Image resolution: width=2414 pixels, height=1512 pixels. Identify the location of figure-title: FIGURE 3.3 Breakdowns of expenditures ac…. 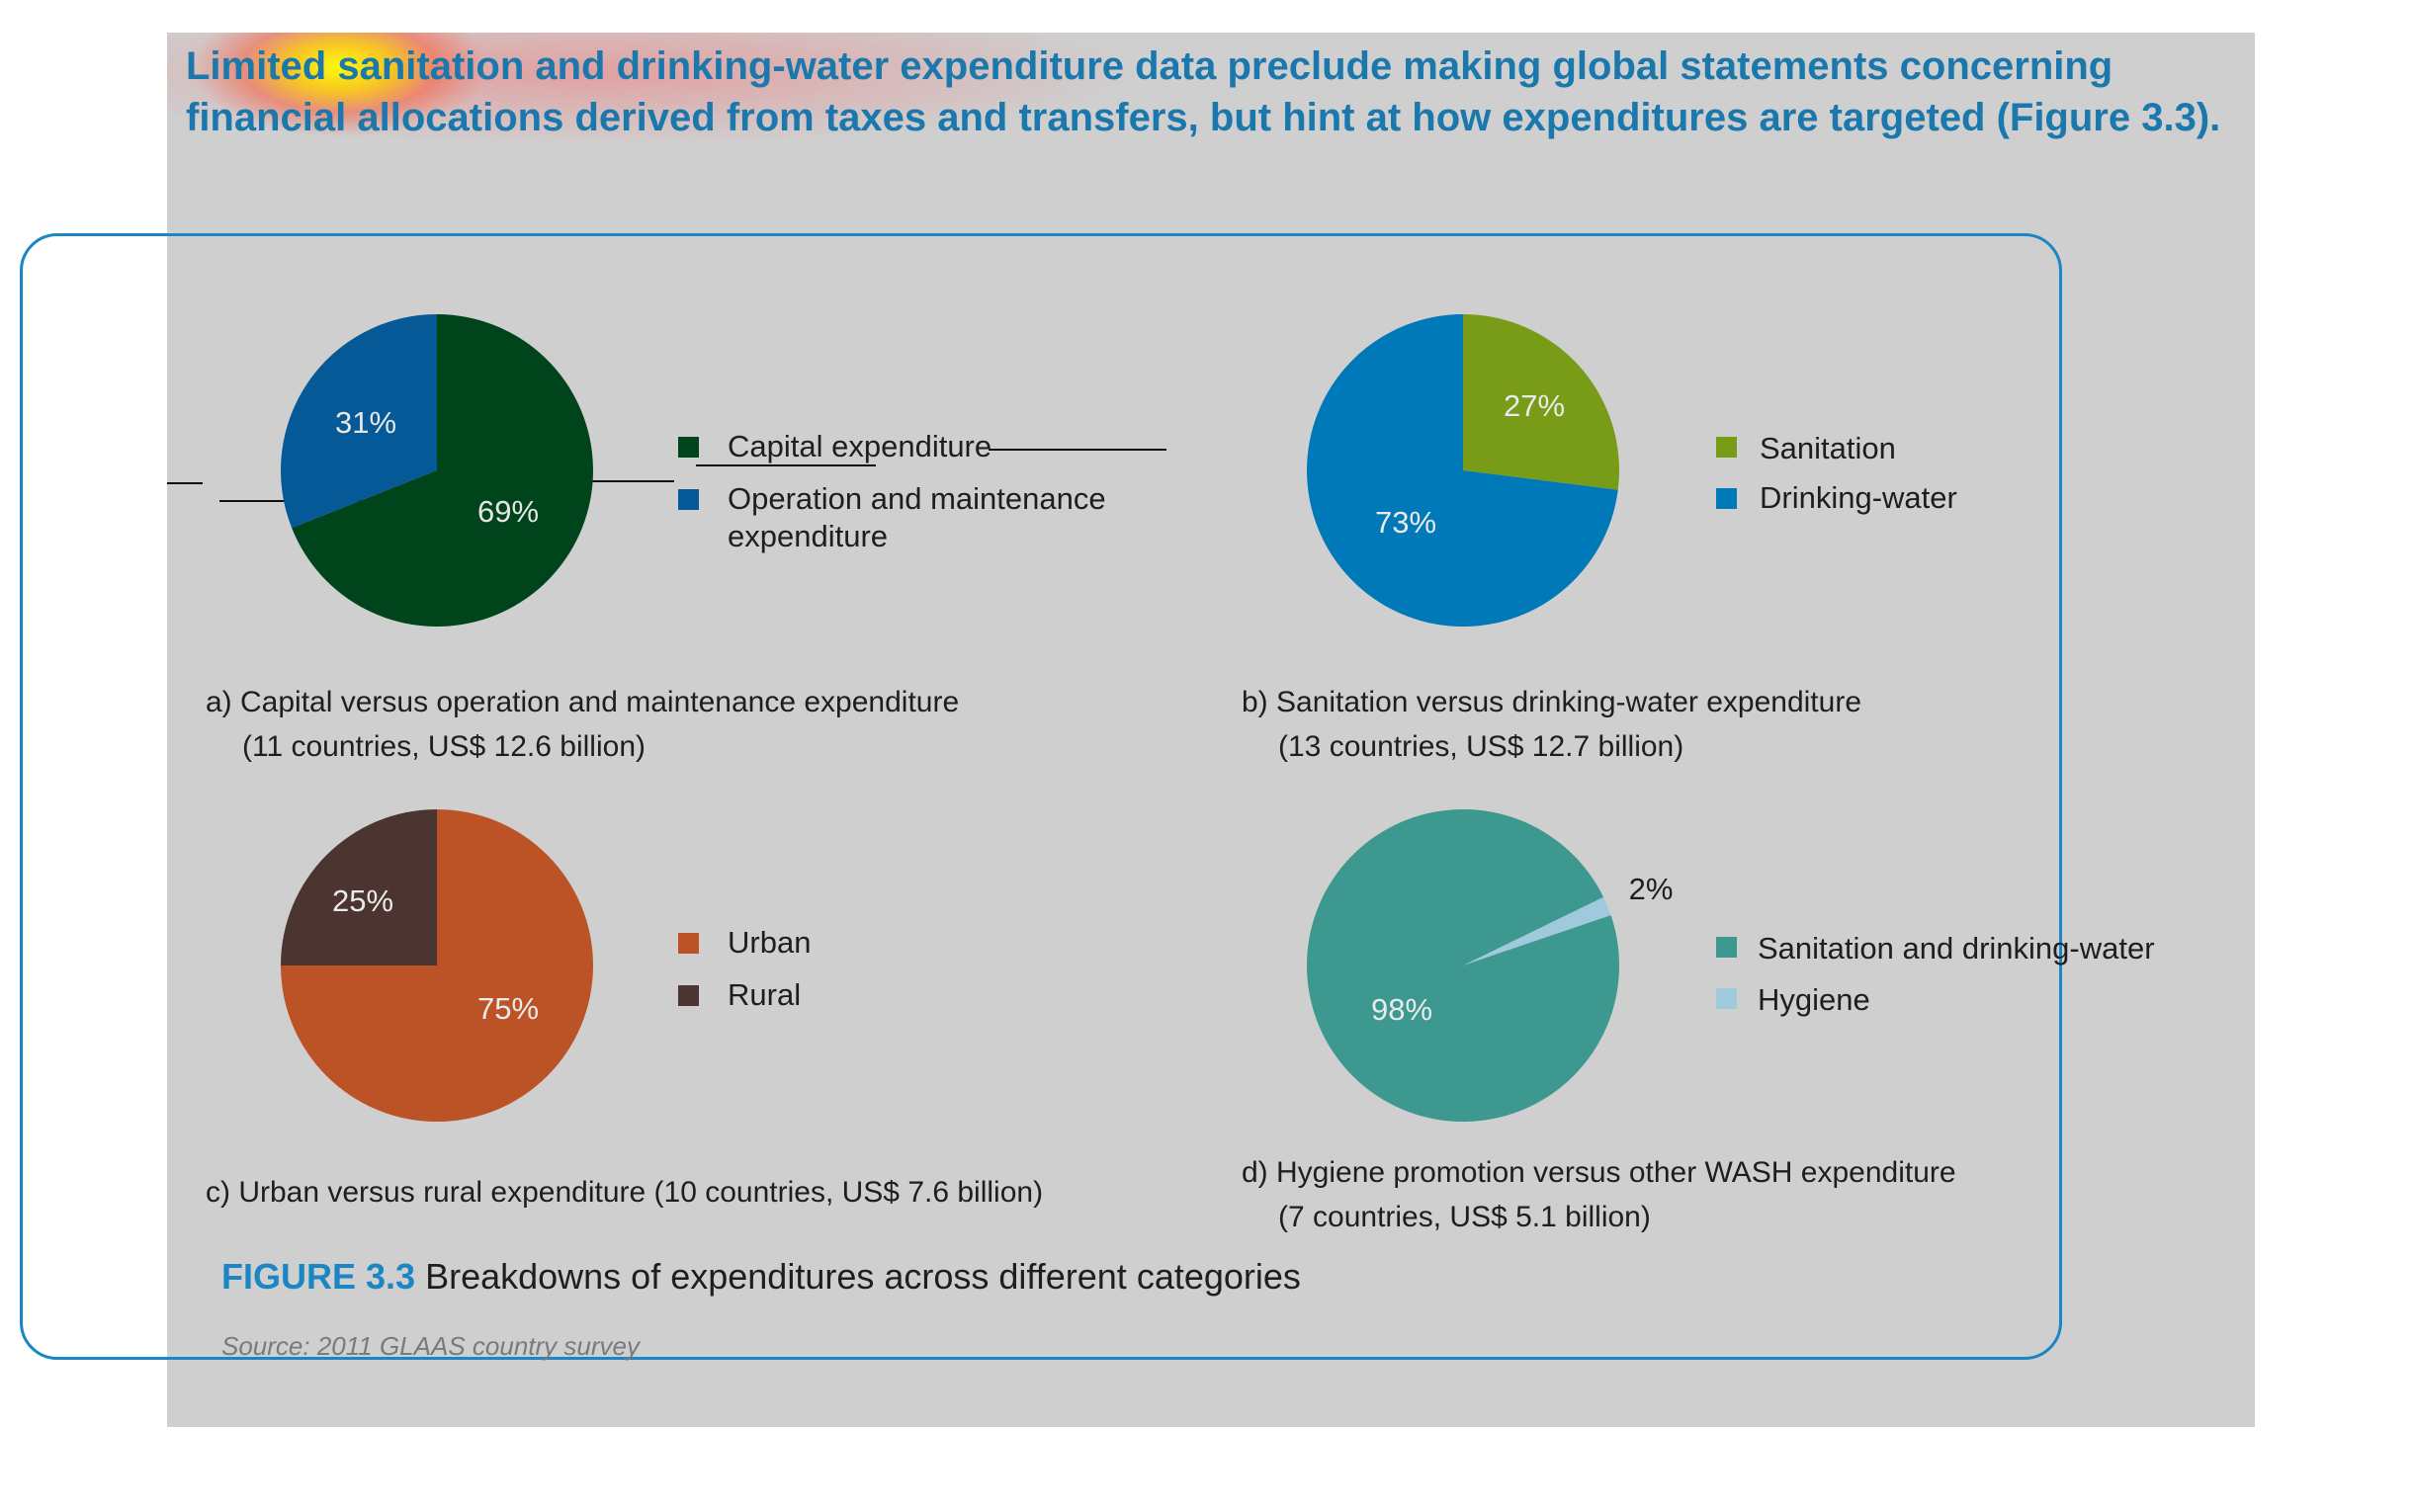
(761, 1277).